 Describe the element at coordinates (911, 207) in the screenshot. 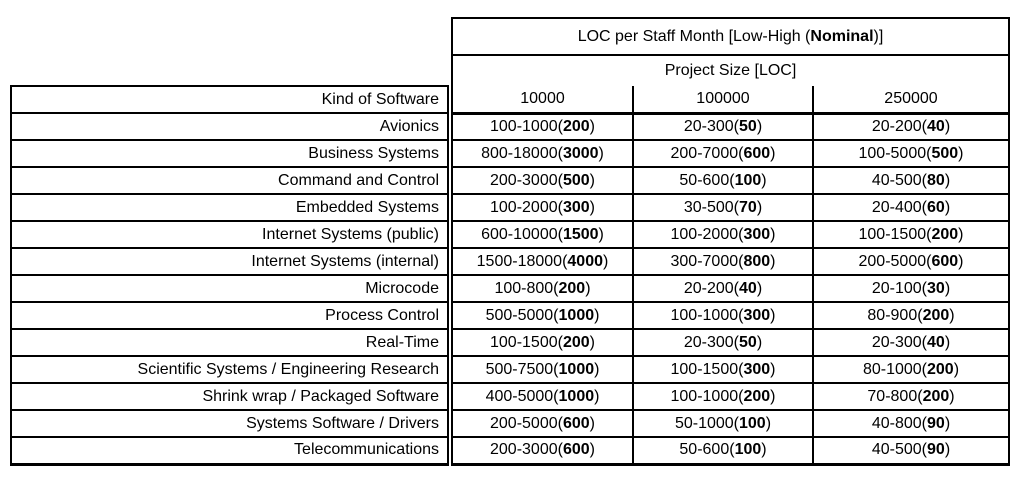

I see `loc-value-cell: 20-400(60)` at that location.